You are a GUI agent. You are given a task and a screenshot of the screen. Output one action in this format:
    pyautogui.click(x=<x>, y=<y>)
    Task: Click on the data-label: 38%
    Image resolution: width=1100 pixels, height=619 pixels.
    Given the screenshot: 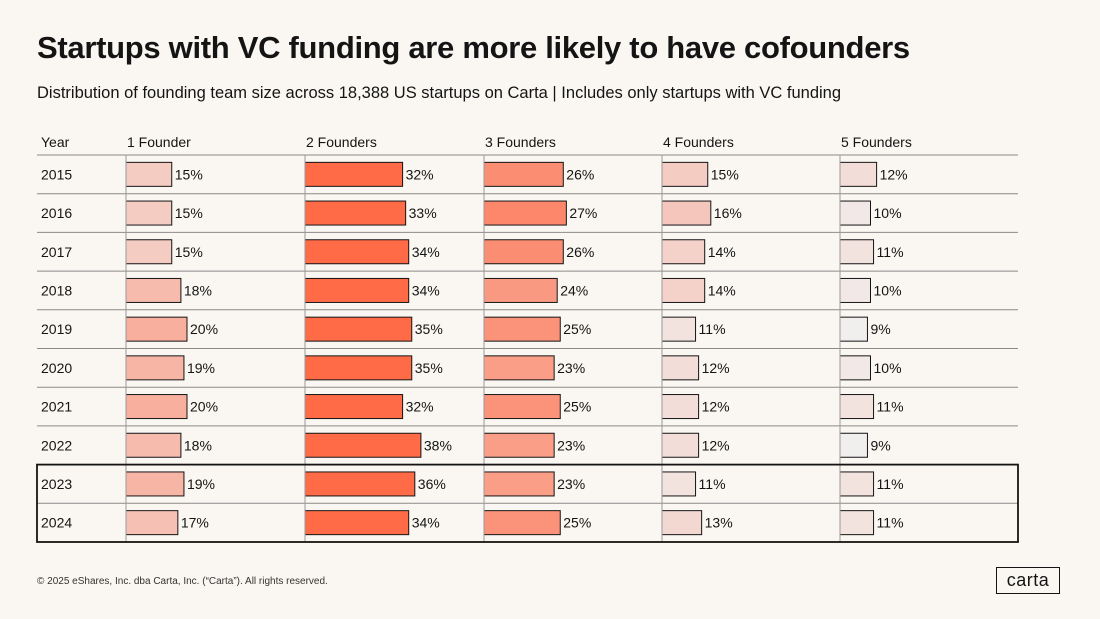 What is the action you would take?
    pyautogui.click(x=438, y=445)
    